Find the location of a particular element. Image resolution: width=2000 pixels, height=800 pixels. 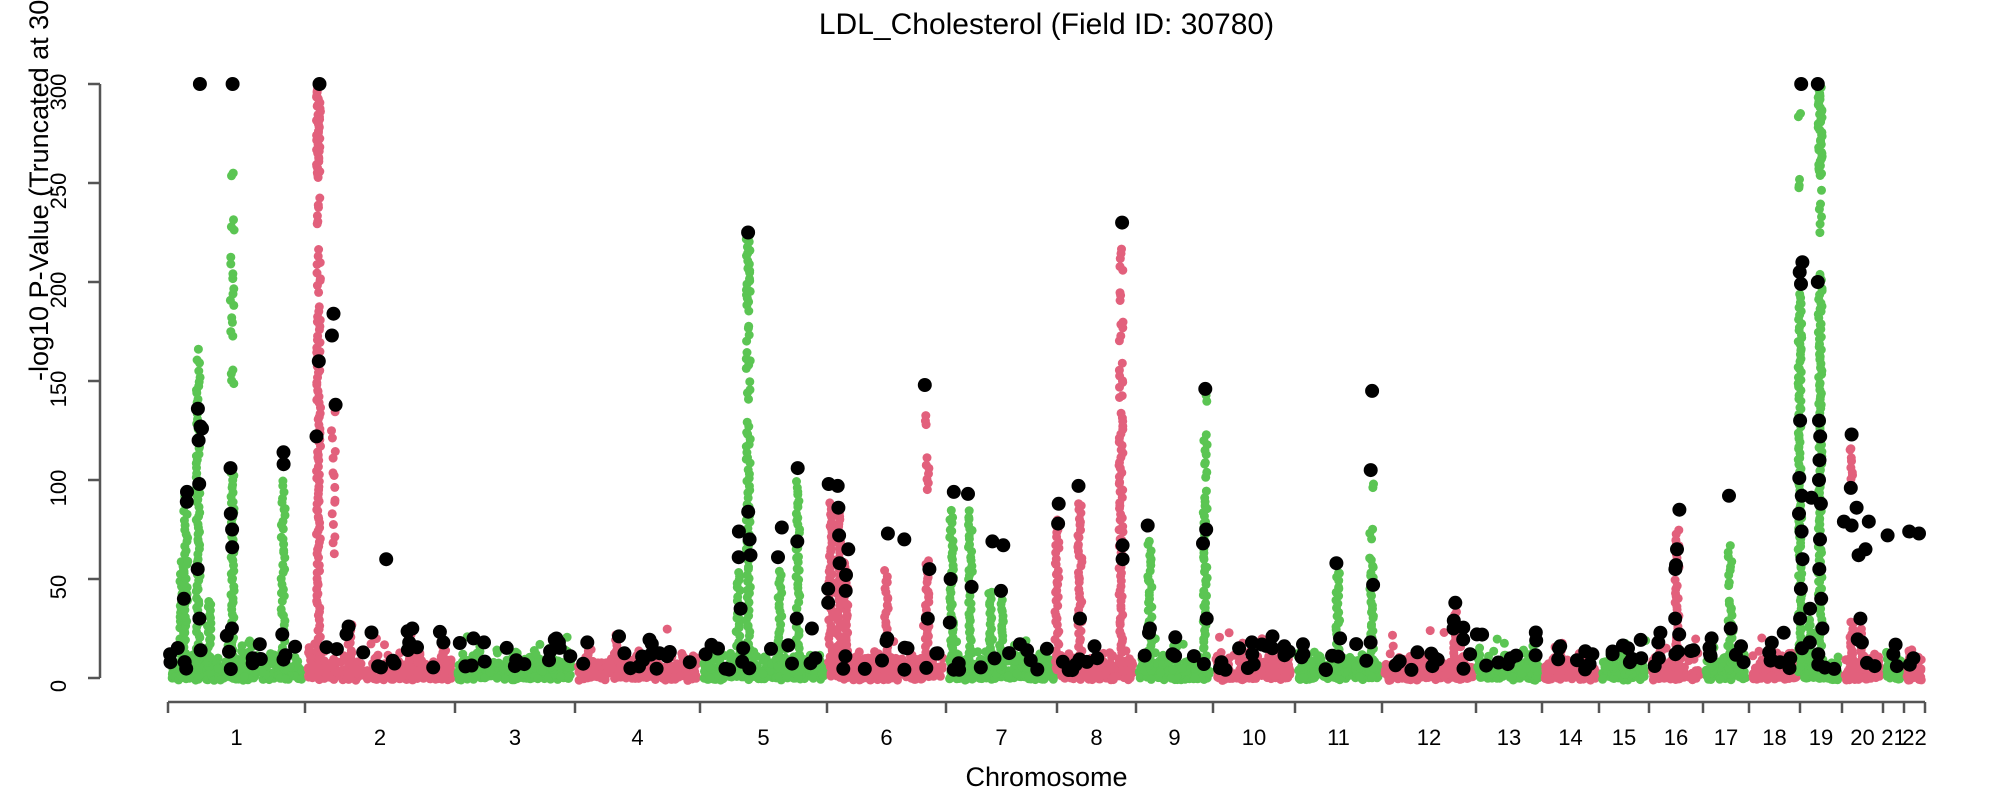

chromosome-tick-label: 8 is located at coordinates (1096, 737).